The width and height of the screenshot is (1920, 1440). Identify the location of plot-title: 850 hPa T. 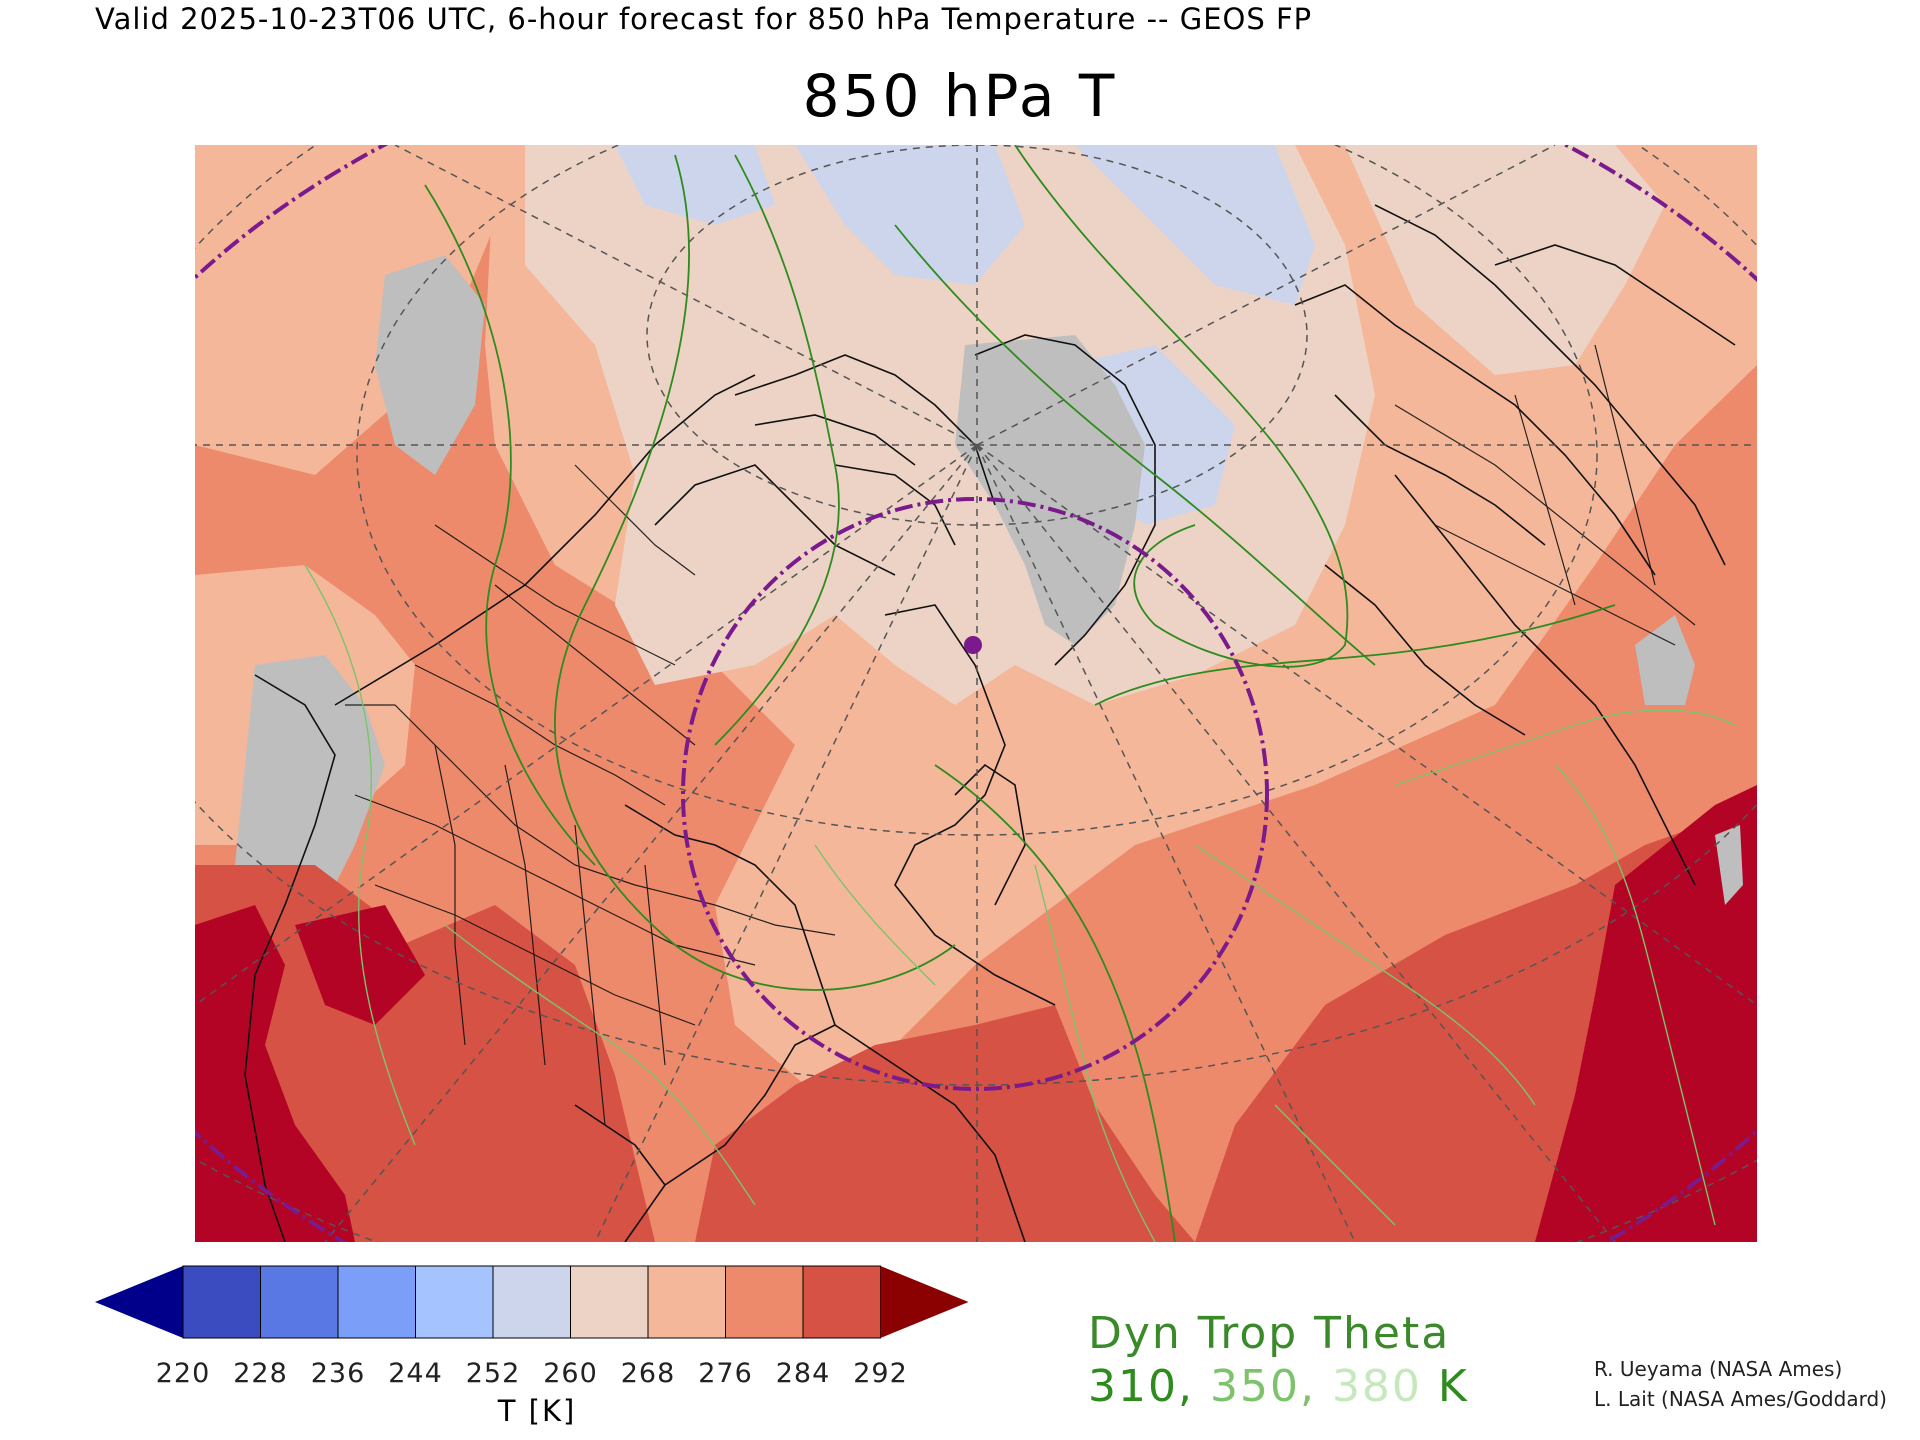
(960, 96).